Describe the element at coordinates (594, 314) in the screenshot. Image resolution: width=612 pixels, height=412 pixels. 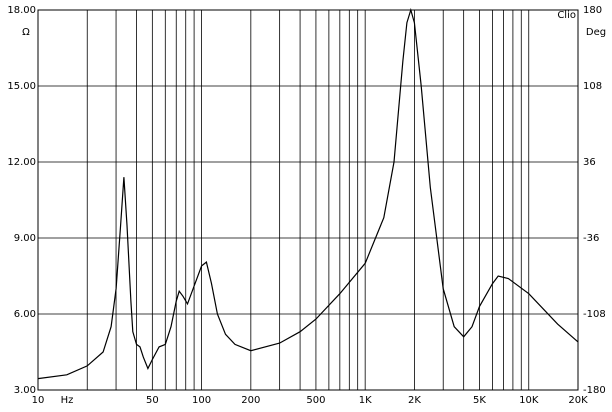
I see `y2-tick-label: -108` at that location.